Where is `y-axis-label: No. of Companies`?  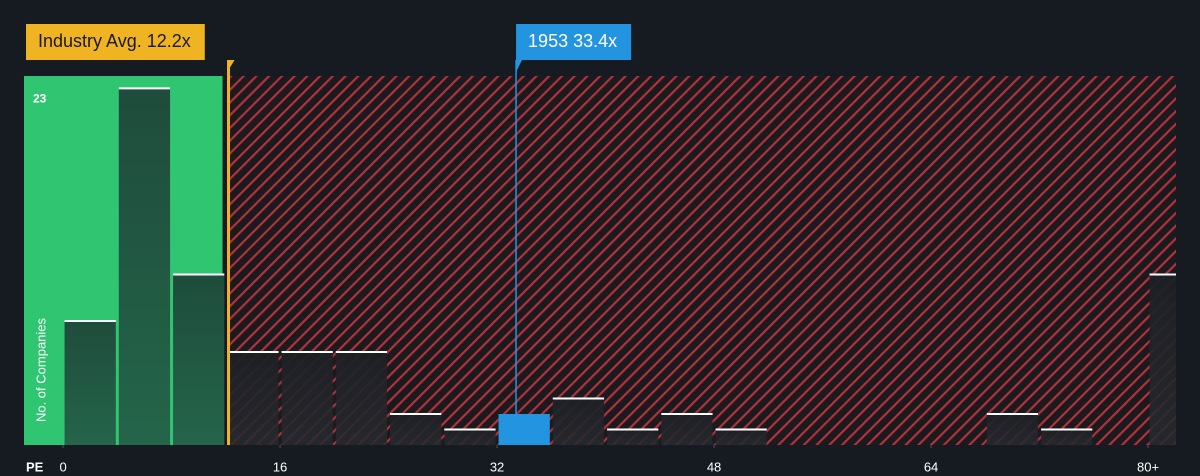
y-axis-label: No. of Companies is located at coordinates (40, 369).